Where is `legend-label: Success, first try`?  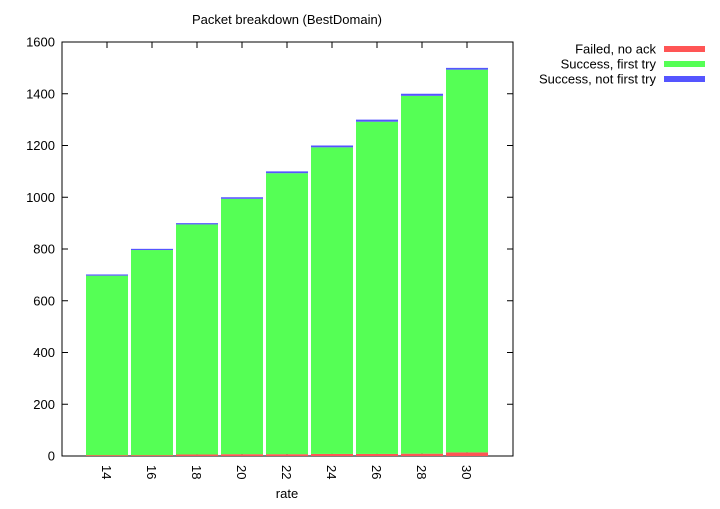 legend-label: Success, first try is located at coordinates (609, 64).